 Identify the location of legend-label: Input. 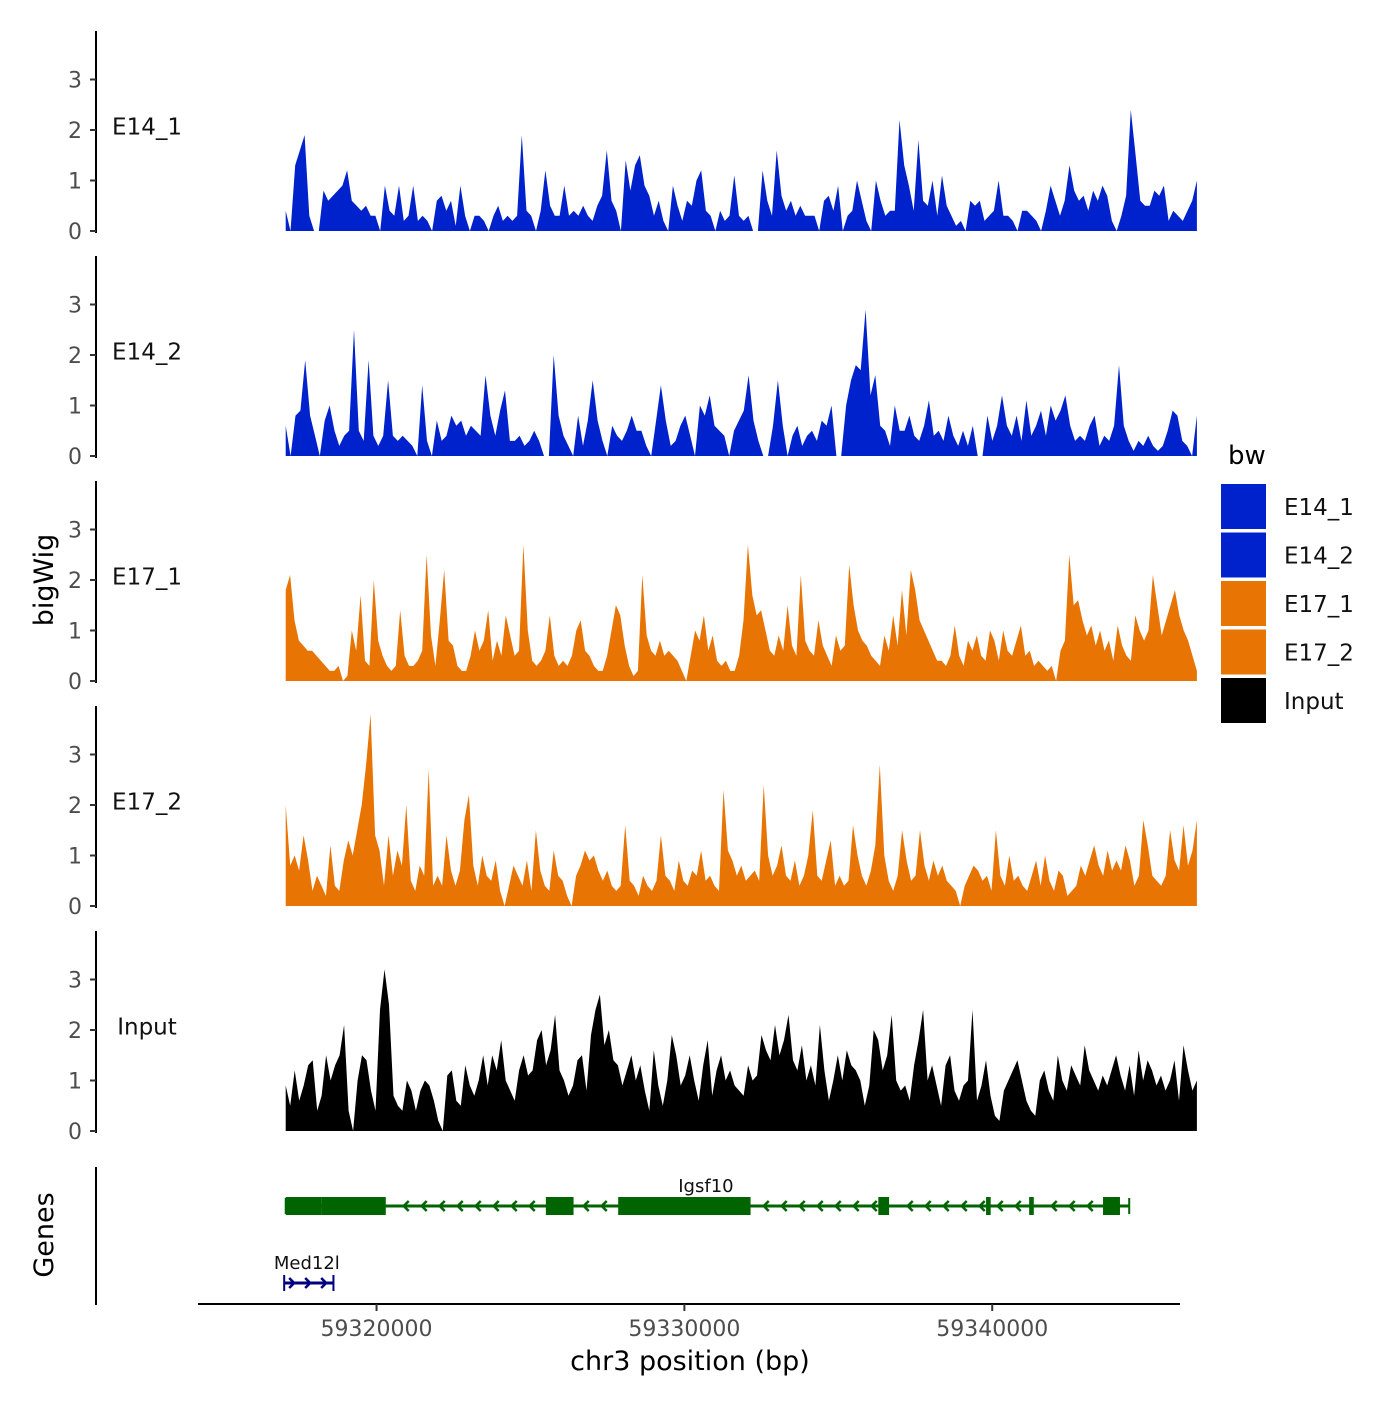
(1314, 702).